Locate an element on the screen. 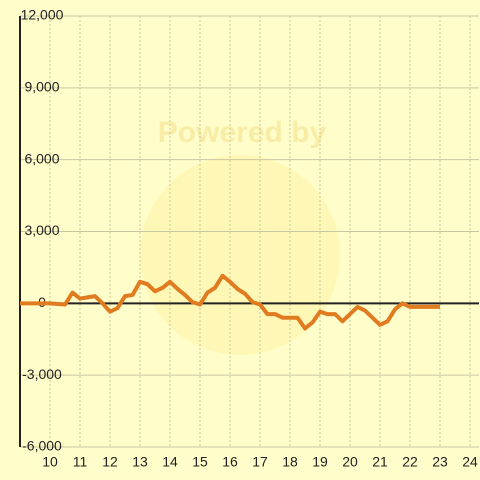 The image size is (480, 480). x-tick-label: 21 is located at coordinates (380, 462).